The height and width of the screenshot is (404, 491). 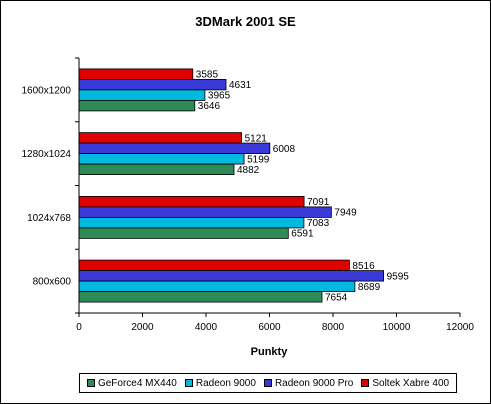 I want to click on legend-item: Radeon 9000 Pro, so click(x=308, y=383).